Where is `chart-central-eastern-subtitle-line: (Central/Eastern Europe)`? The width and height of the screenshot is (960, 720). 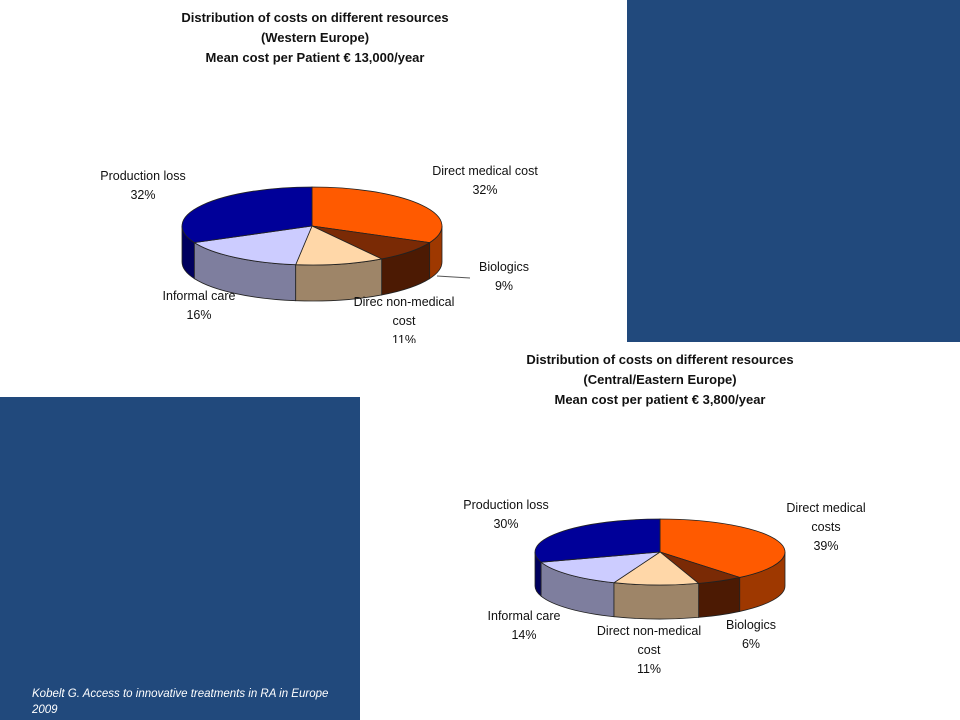
chart-central-eastern-subtitle-line: (Central/Eastern Europe) is located at coordinates (660, 379).